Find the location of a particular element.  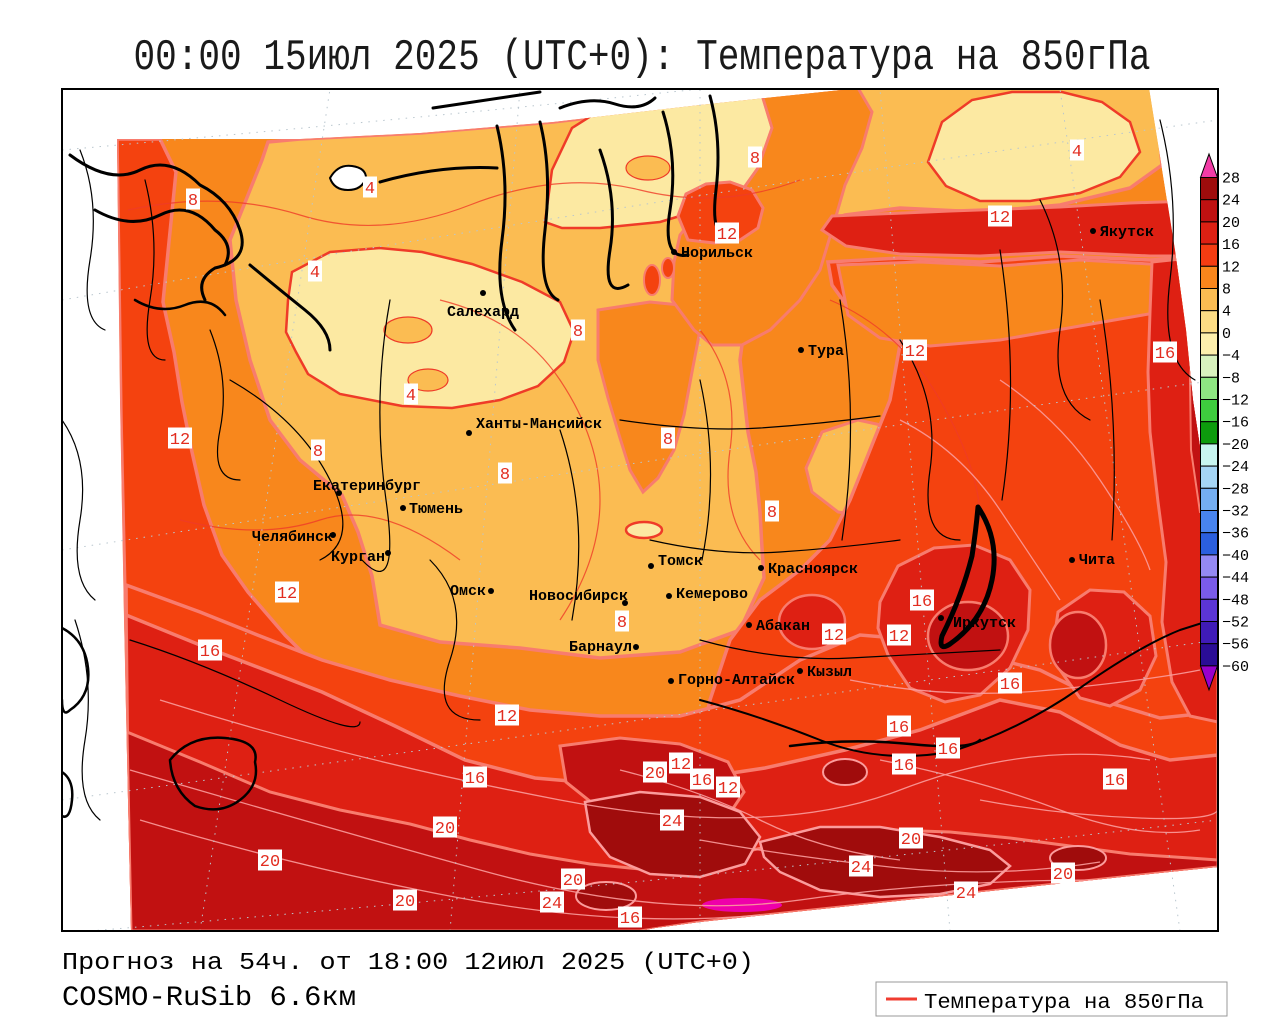

svg-text: −16 is located at coordinates (1235, 423).